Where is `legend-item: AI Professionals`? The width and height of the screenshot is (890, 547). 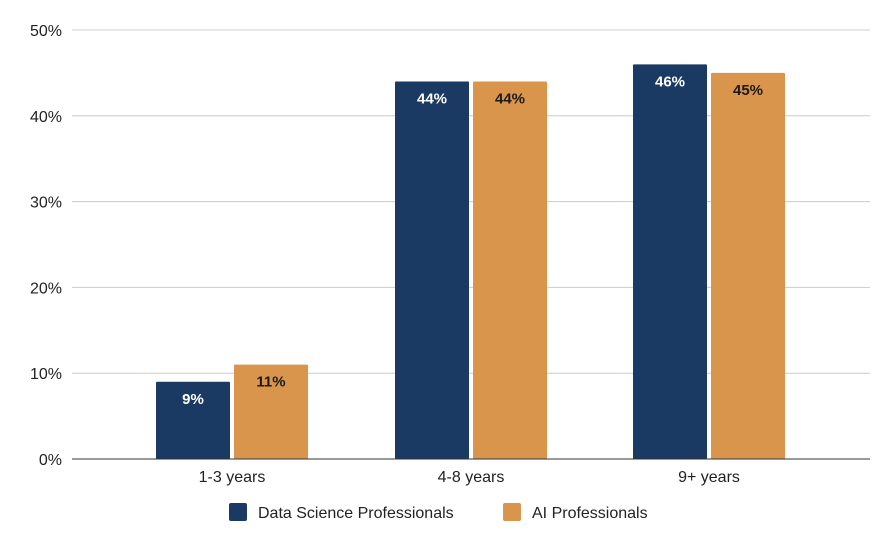 legend-item: AI Professionals is located at coordinates (575, 512).